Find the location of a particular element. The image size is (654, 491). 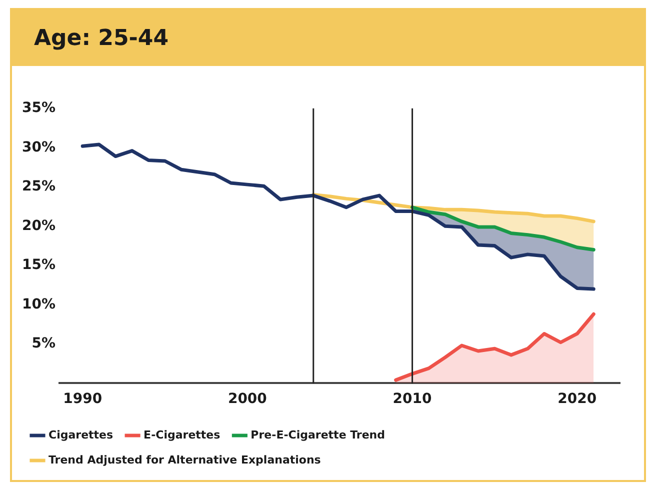

y-tick-label: 35% is located at coordinates (39, 108).